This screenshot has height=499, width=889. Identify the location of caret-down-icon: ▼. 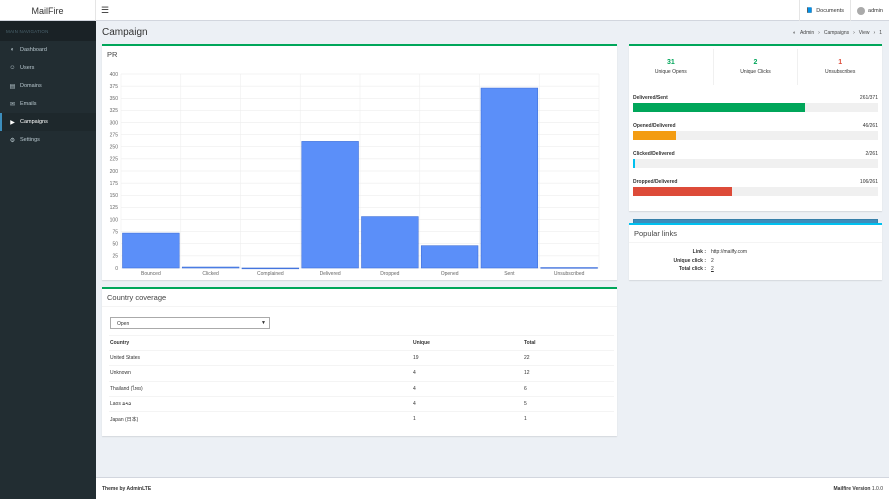
(263, 323).